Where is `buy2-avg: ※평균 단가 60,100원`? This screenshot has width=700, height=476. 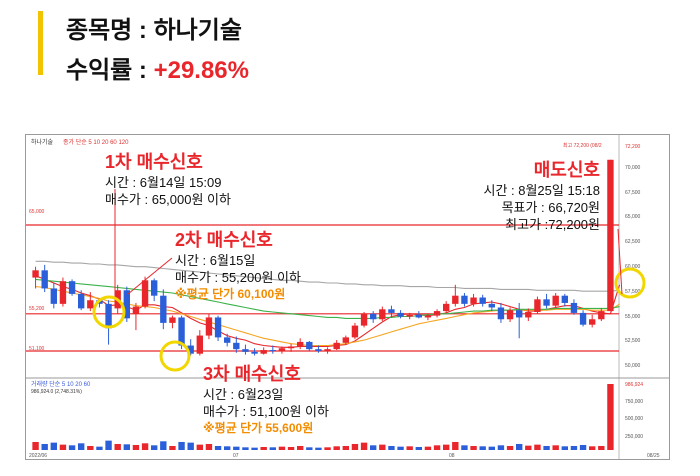 buy2-avg: ※평균 단가 60,100원 is located at coordinates (230, 294).